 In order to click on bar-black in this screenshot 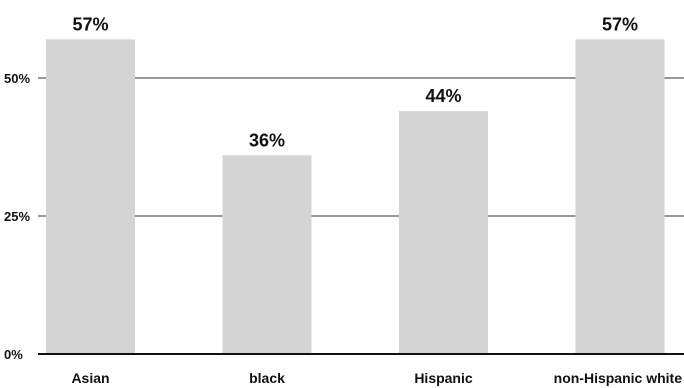, I will do `click(267, 254)`.